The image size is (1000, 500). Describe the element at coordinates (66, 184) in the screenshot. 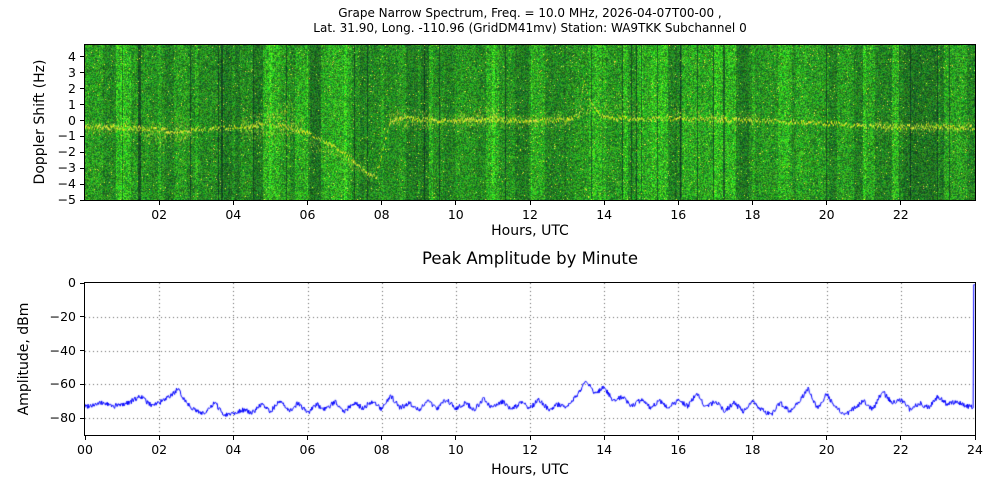

I see `y-tick-label: −4` at that location.